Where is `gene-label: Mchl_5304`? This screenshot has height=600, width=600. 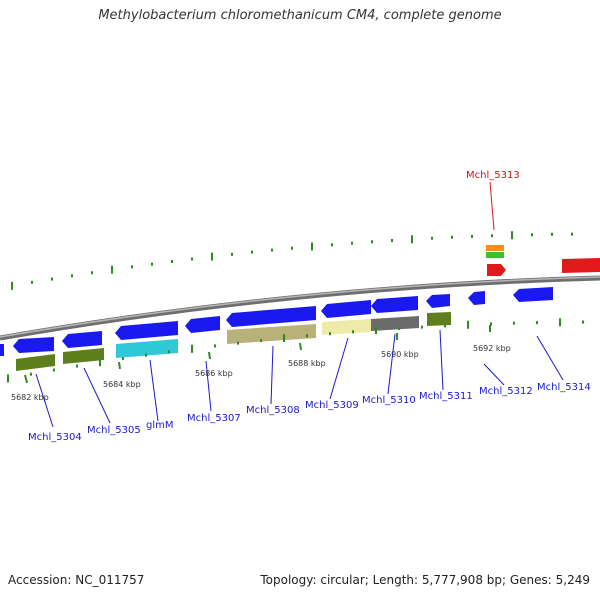
gene-label: Mchl_5304 is located at coordinates (55, 437).